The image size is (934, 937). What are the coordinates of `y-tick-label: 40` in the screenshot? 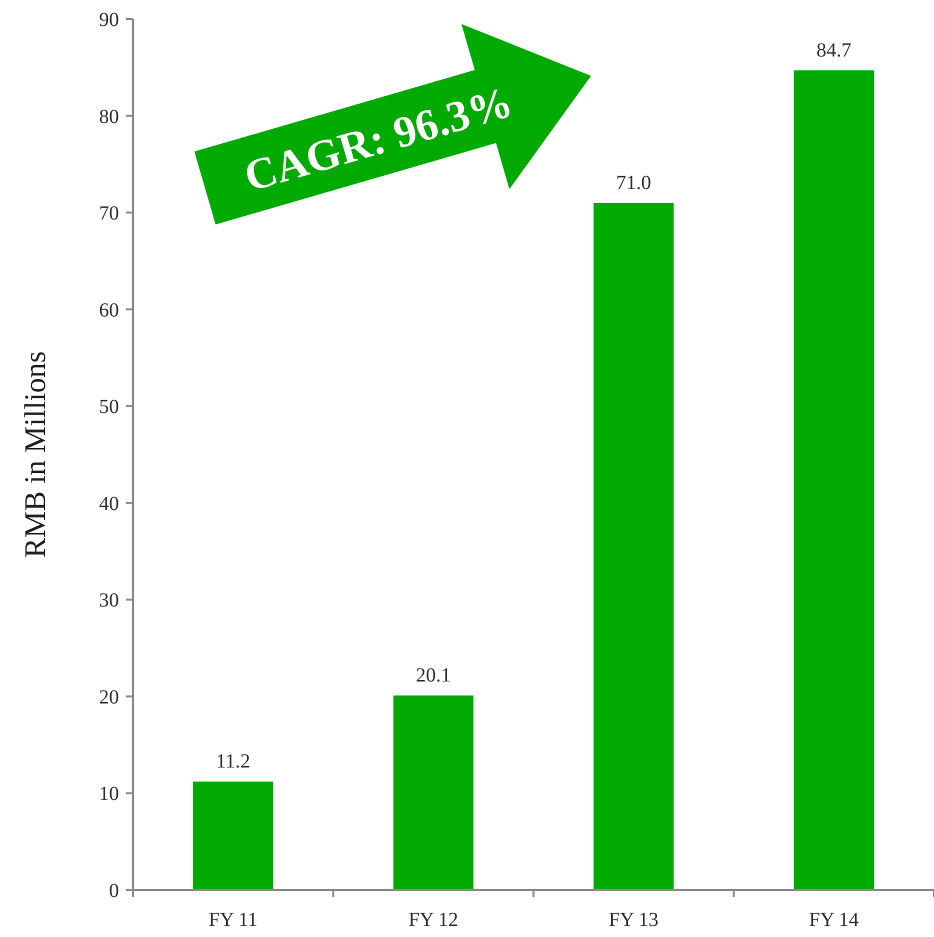 It's located at (109, 503).